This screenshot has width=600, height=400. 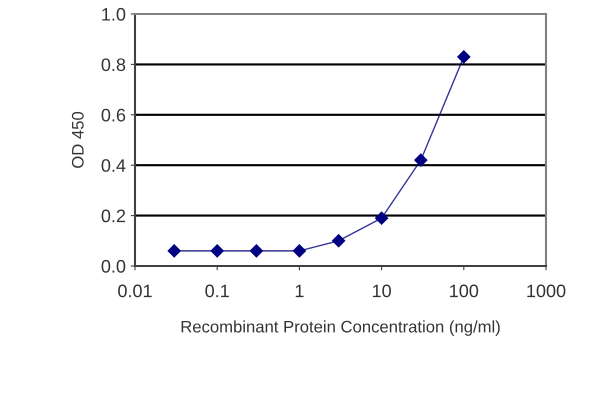 I want to click on x-axis-title: Recombinant Protein Concentration (ng/ml), so click(x=341, y=328).